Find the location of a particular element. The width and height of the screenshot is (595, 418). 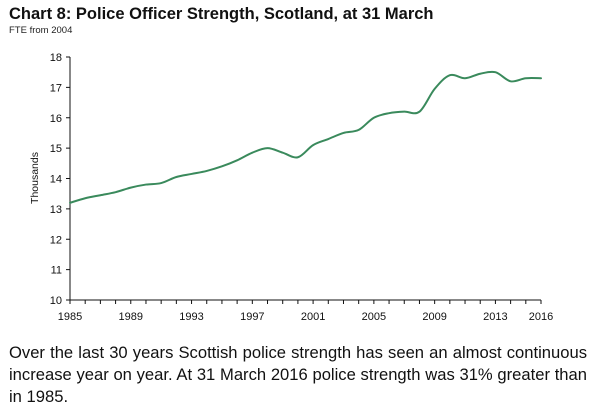

y-tick-label: 10 is located at coordinates (56, 301).